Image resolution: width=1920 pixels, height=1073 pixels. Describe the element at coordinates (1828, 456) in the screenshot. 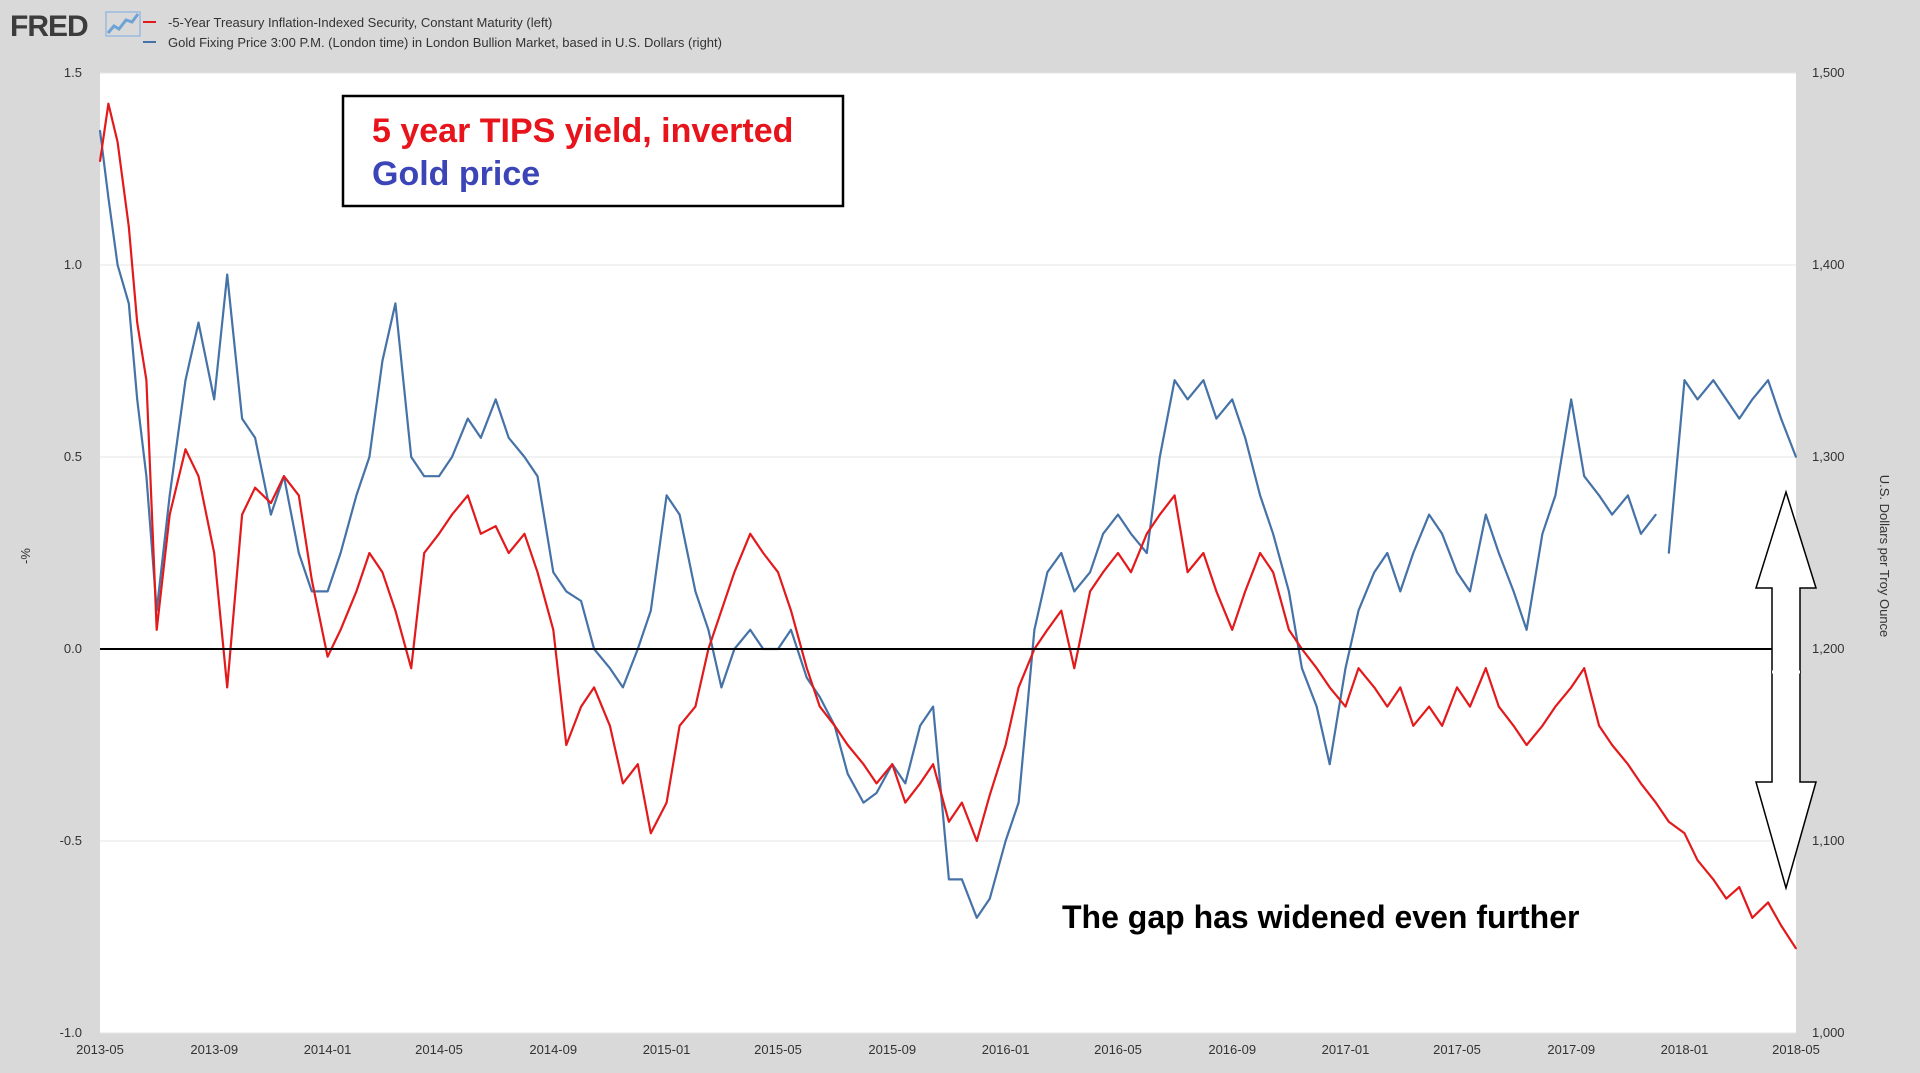

I see `right-tick-label: 1,300` at that location.